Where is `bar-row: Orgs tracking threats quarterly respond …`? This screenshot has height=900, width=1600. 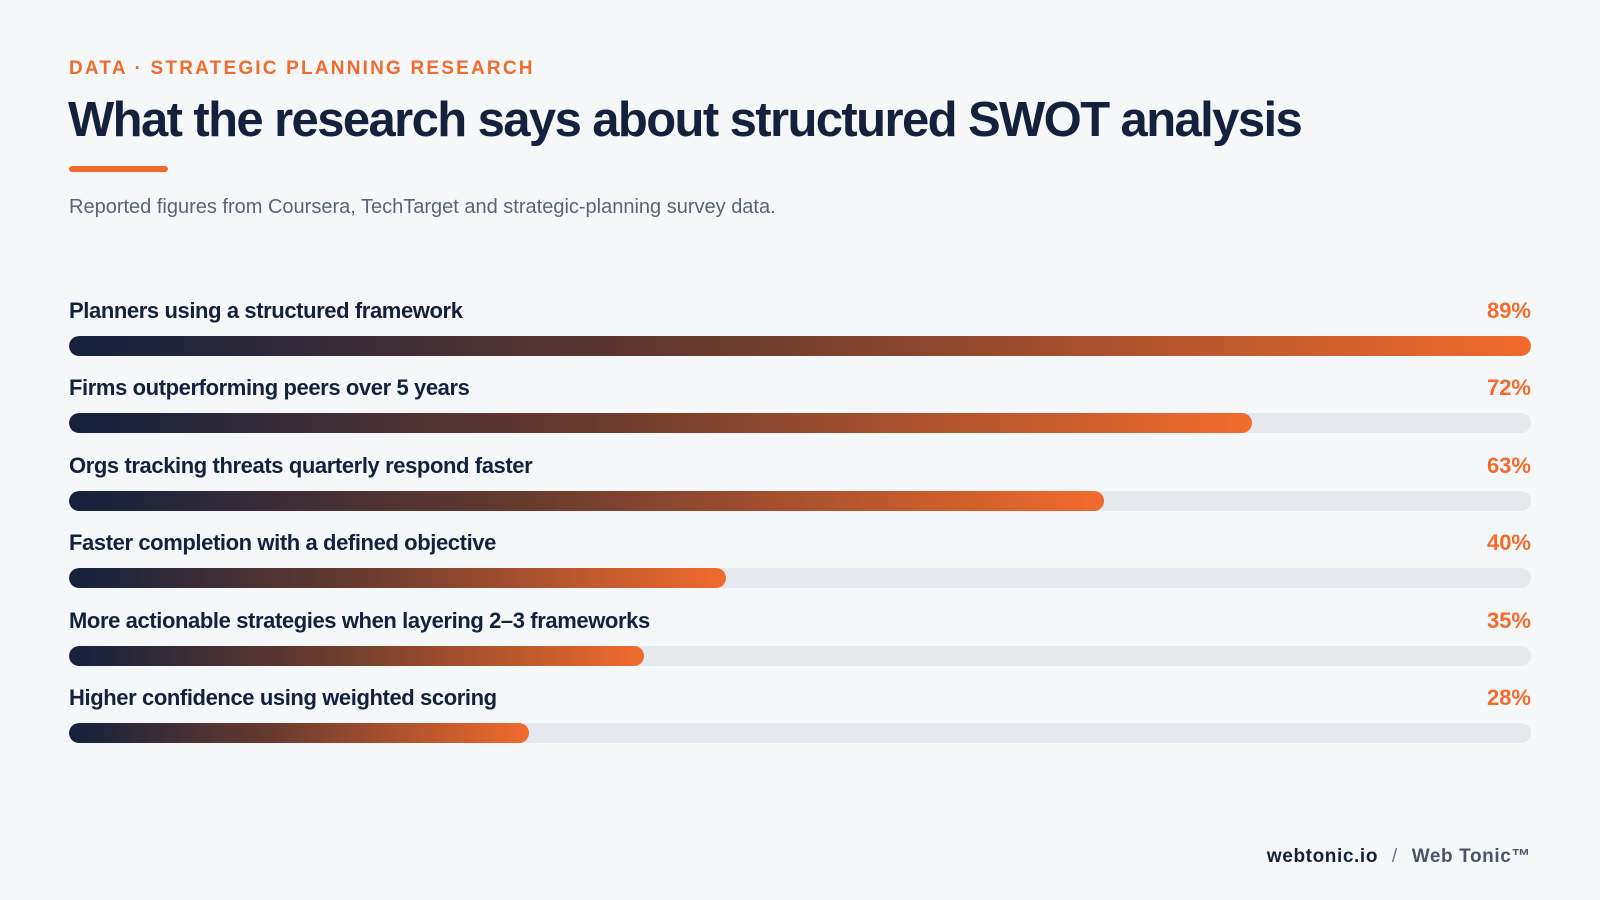
bar-row: Orgs tracking threats quarterly respond … is located at coordinates (800, 491).